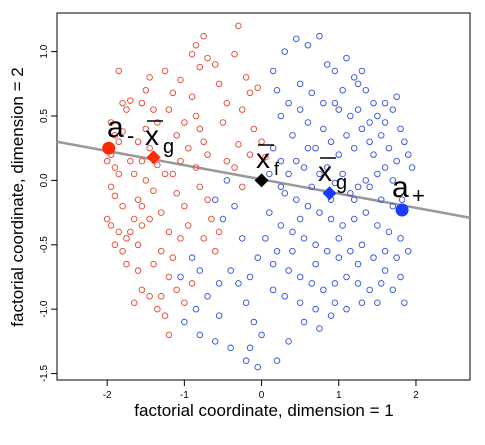 This screenshot has height=445, width=485. What do you see at coordinates (44, 245) in the screenshot?
I see `y-tick-label: -0.5` at bounding box center [44, 245].